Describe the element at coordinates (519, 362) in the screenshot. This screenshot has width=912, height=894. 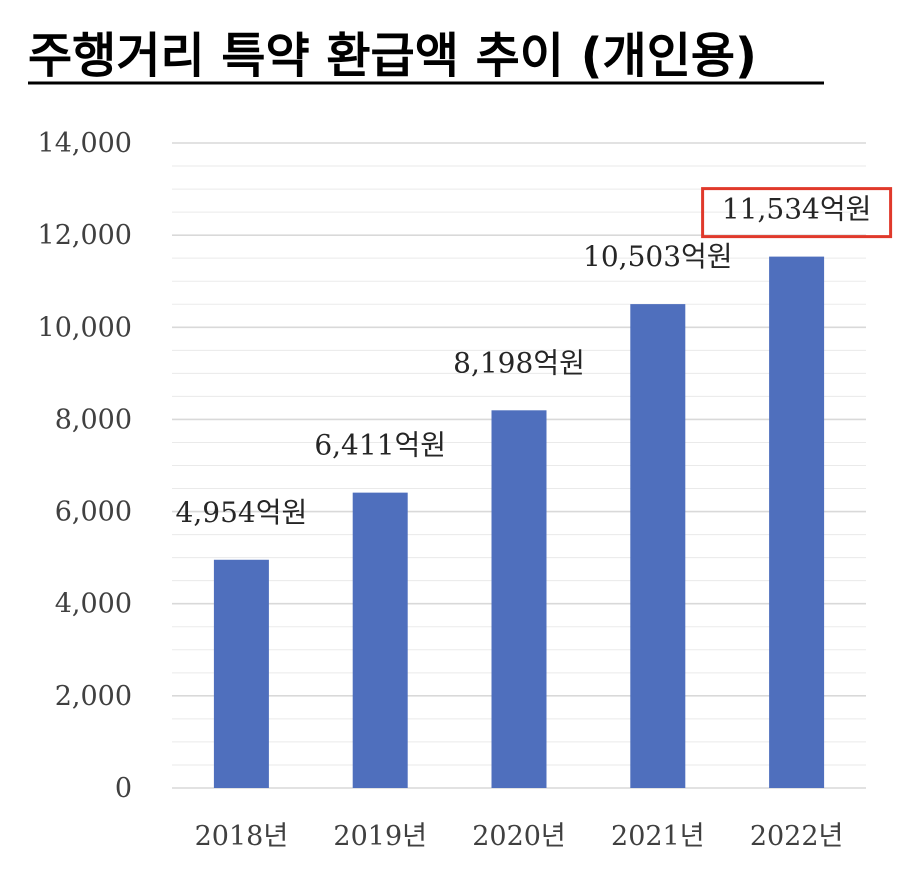
I see `data-label: 8,198억원` at that location.